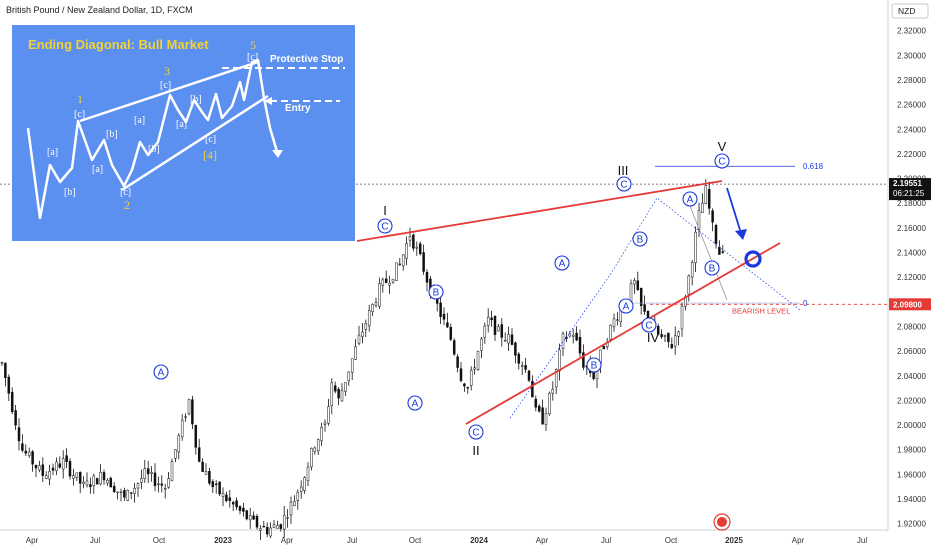  I want to click on y-tick-label: 2.32000, so click(911, 31).